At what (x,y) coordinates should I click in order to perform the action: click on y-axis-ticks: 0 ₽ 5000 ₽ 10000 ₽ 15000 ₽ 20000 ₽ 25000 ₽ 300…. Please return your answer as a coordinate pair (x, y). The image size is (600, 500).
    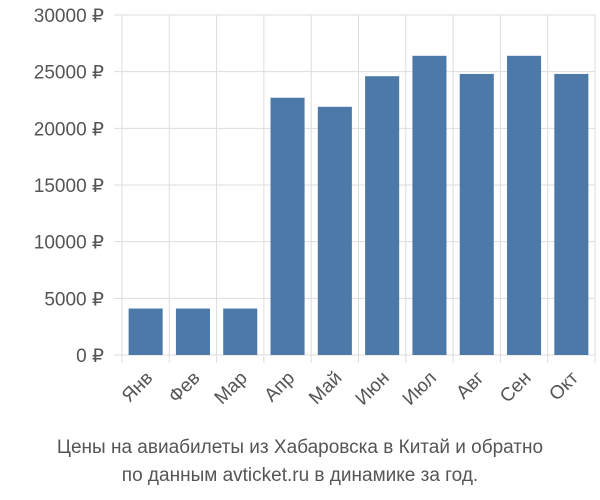
    Looking at the image, I should click on (69, 186).